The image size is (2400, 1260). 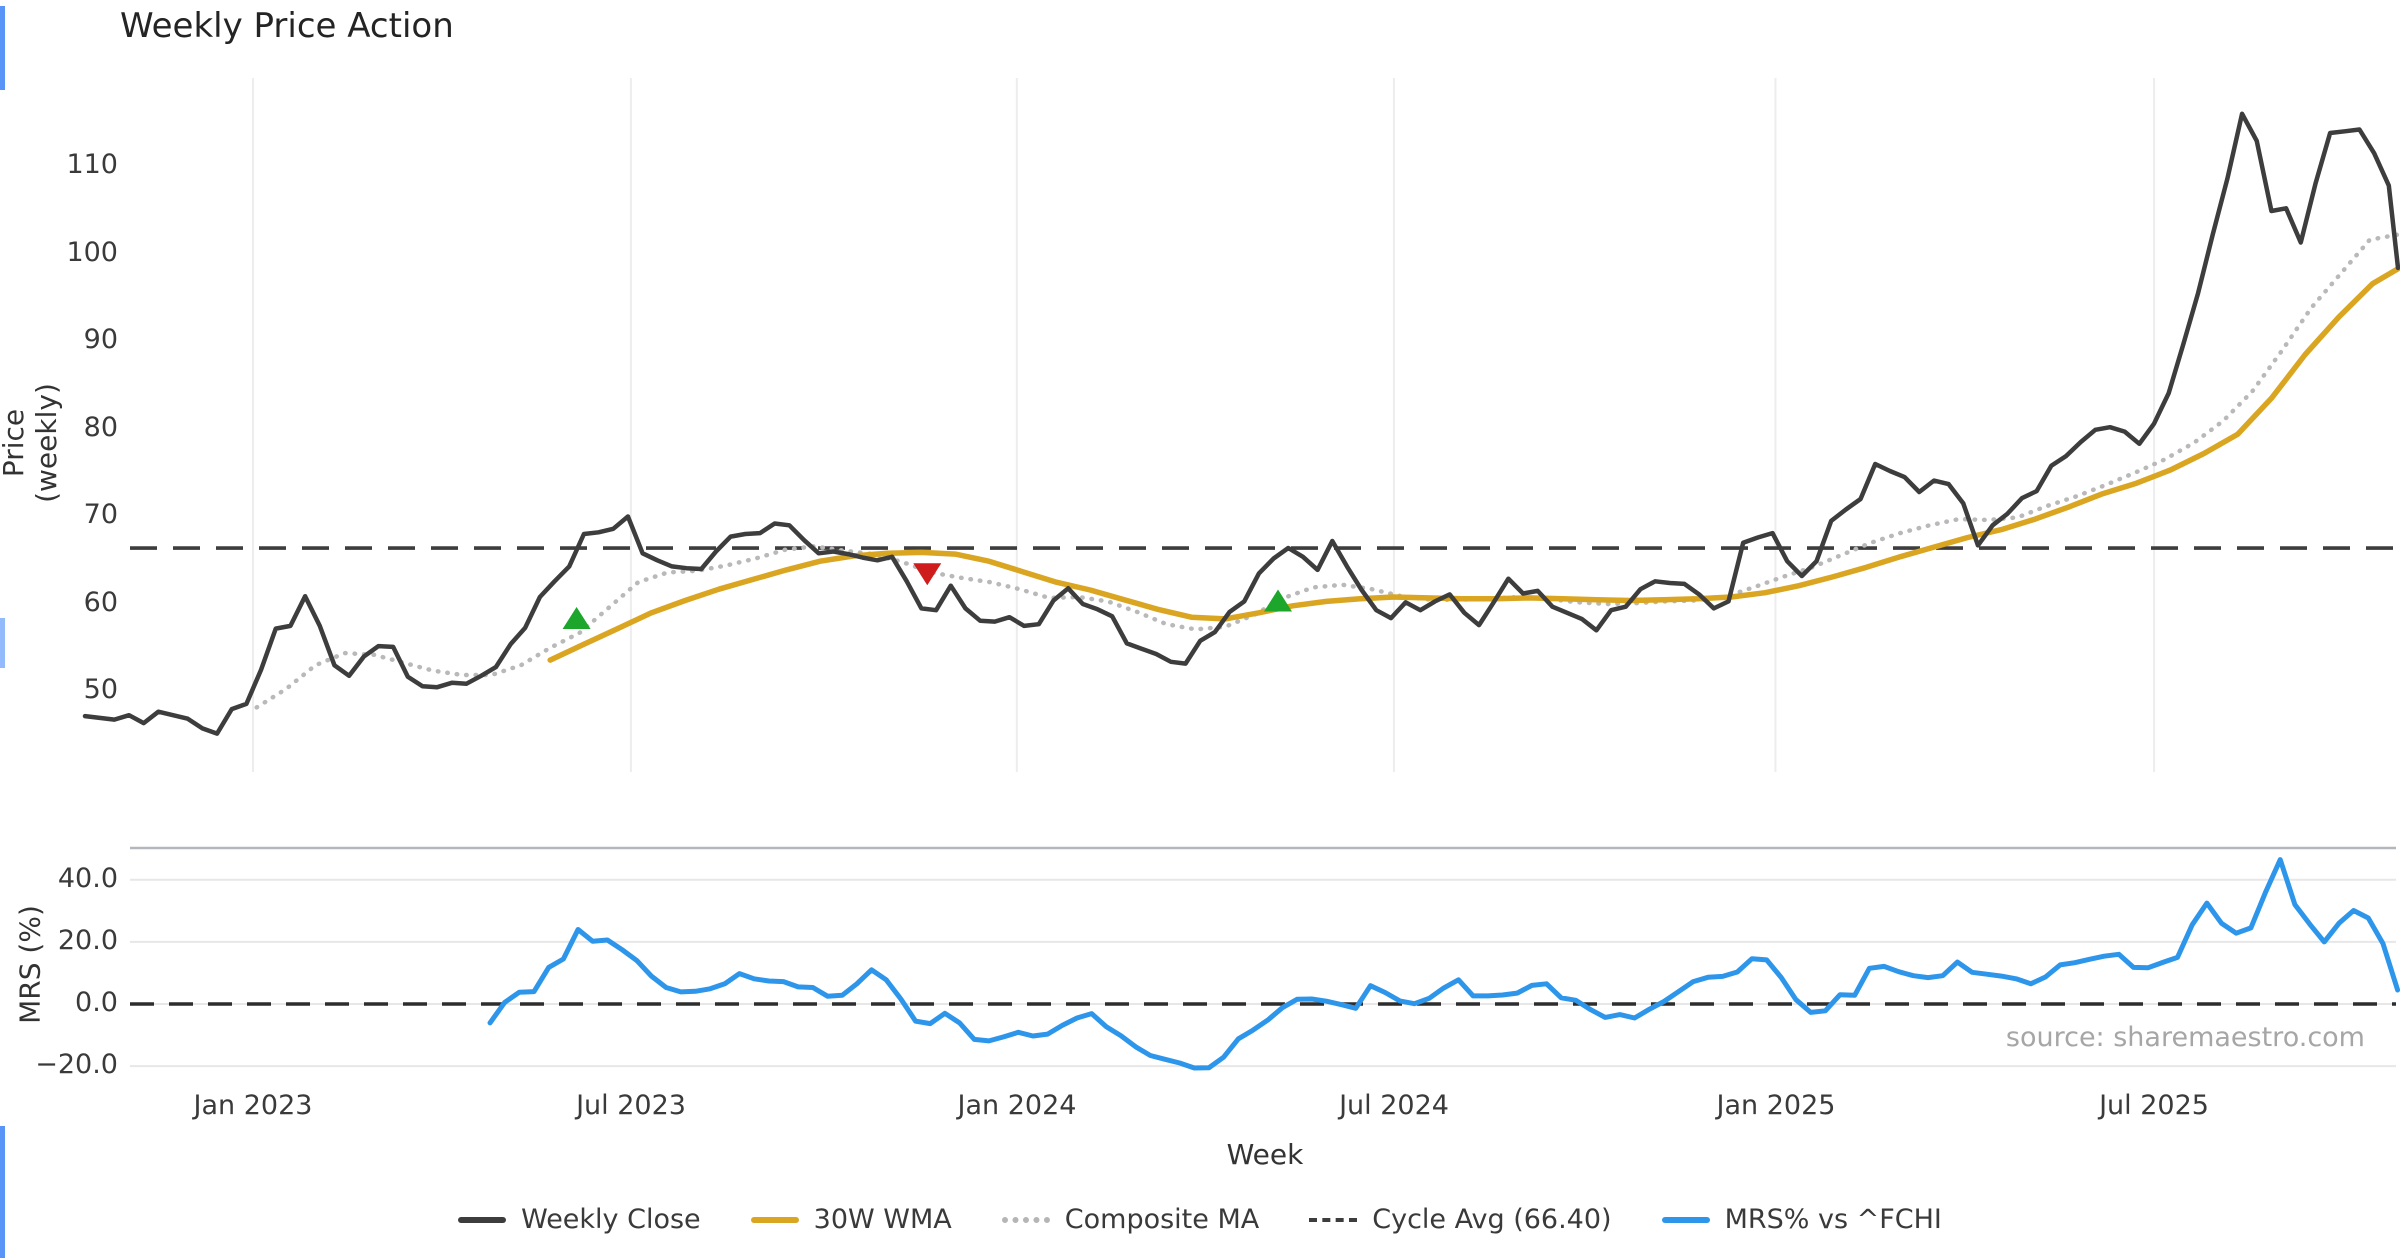 I want to click on legend-item-weekly-close: Weekly Close, so click(x=579, y=1219).